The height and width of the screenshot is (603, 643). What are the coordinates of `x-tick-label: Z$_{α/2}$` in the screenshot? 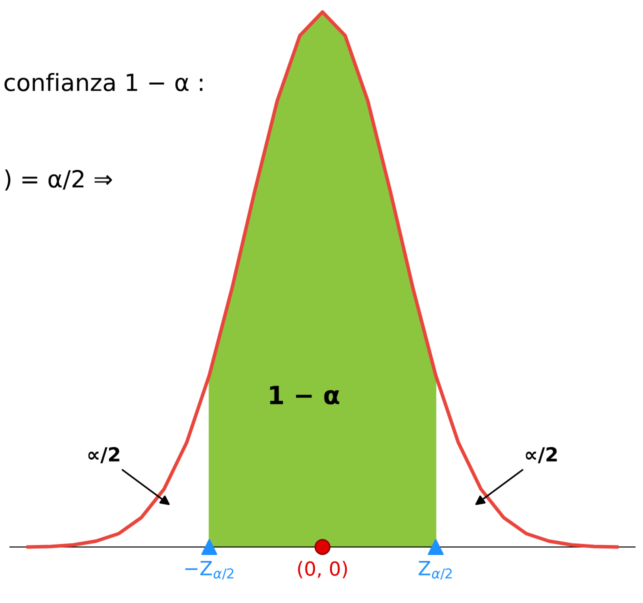 It's located at (435, 570).